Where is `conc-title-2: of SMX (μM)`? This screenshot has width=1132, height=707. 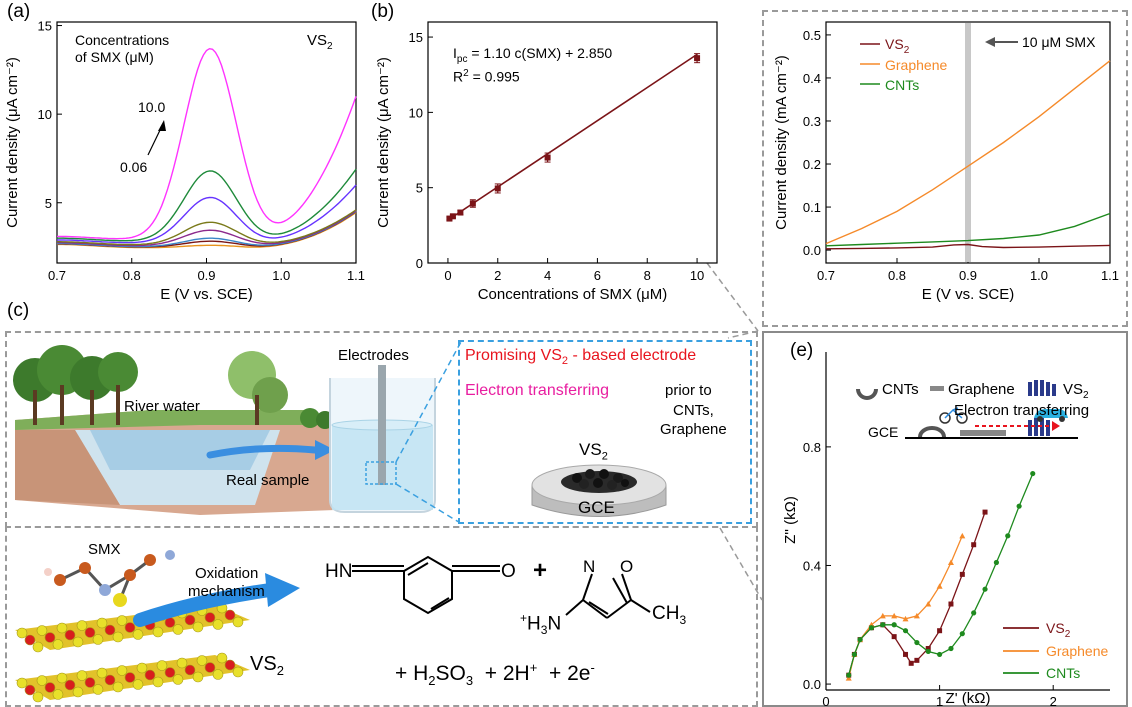 conc-title-2: of SMX (μM) is located at coordinates (114, 57).